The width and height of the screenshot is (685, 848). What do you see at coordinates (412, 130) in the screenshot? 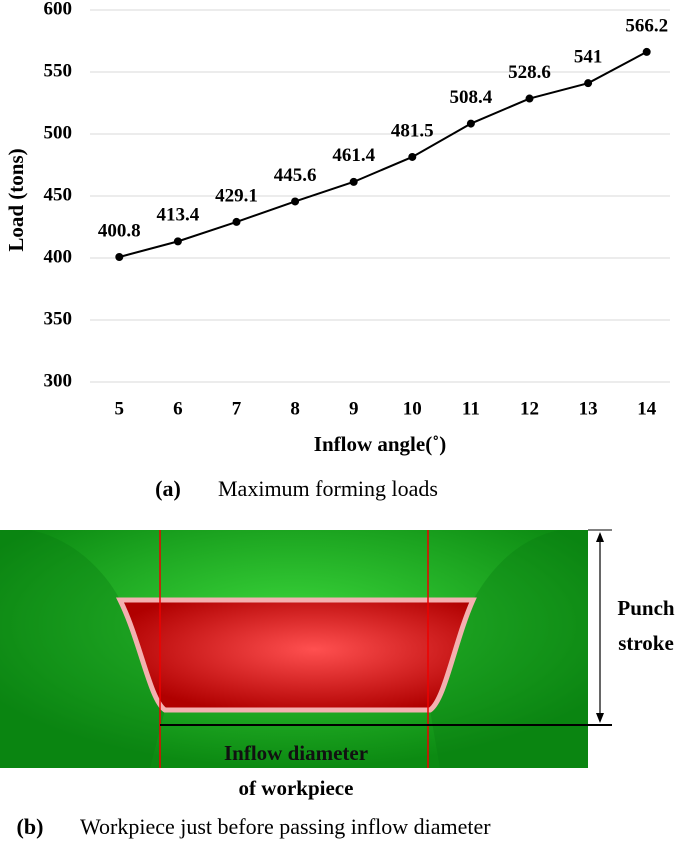
I see `data-label: 481.5` at bounding box center [412, 130].